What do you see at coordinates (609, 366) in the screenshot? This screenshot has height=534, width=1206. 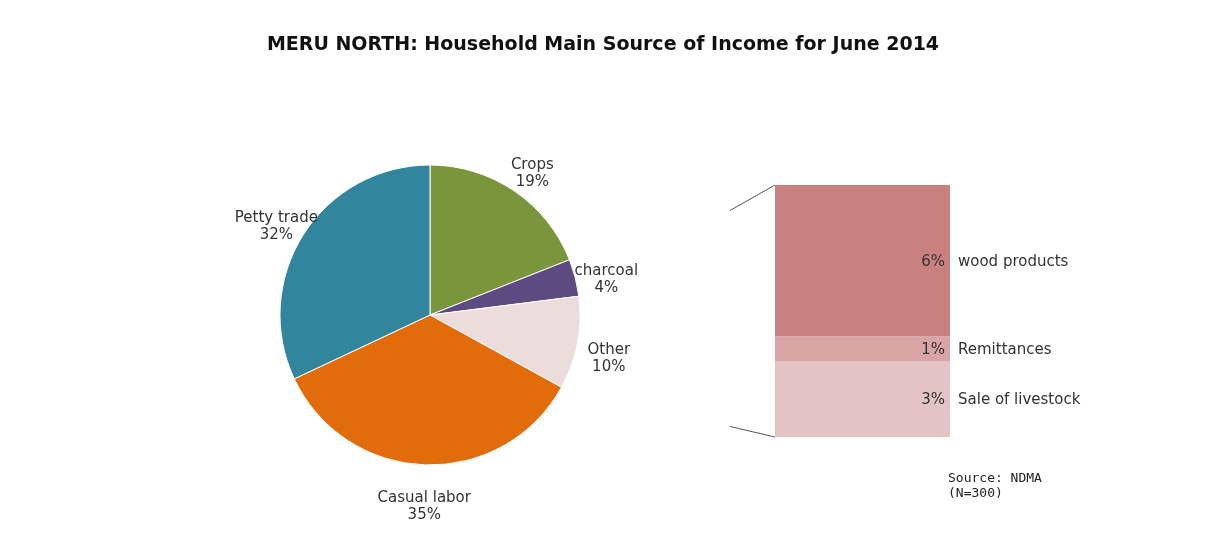 I see `data-label: 10%` at bounding box center [609, 366].